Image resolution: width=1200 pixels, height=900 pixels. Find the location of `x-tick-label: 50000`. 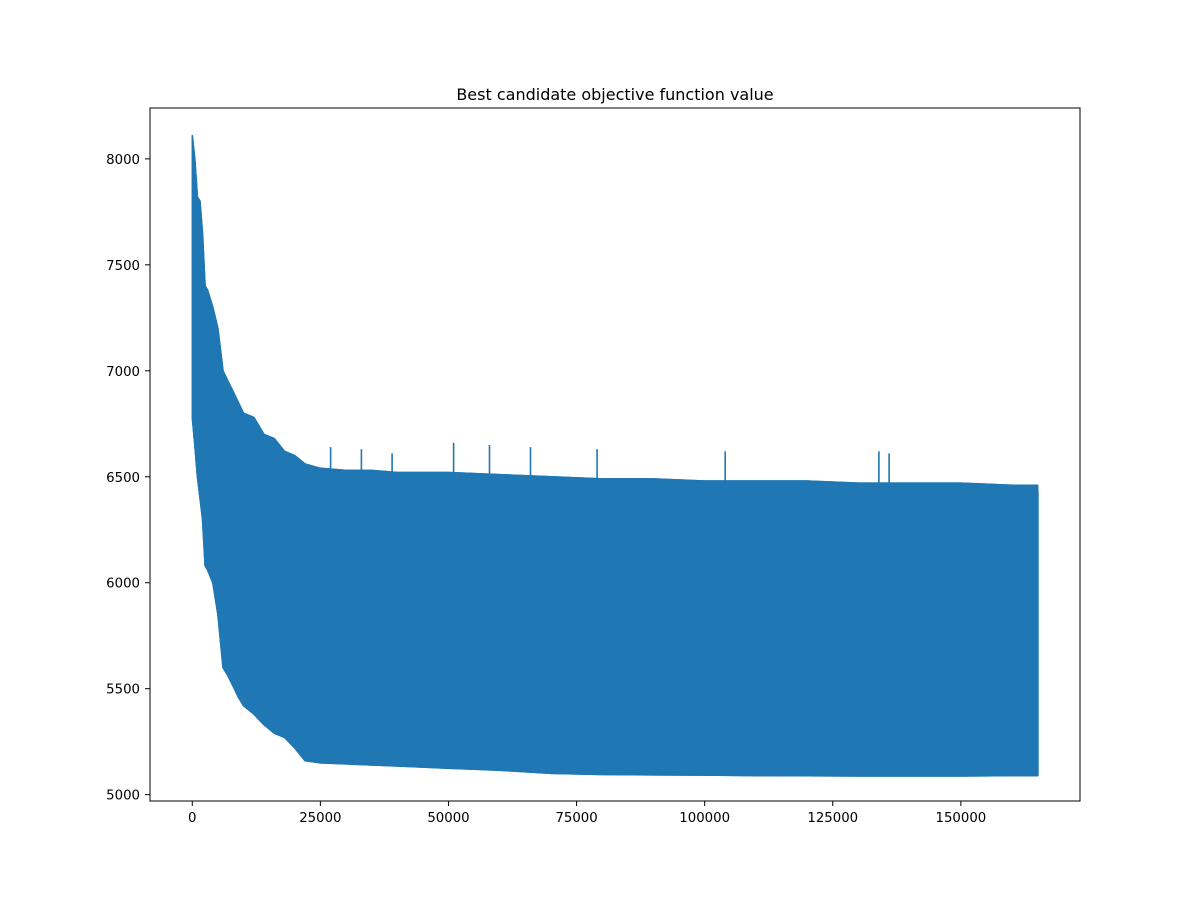

x-tick-label: 50000 is located at coordinates (448, 818).